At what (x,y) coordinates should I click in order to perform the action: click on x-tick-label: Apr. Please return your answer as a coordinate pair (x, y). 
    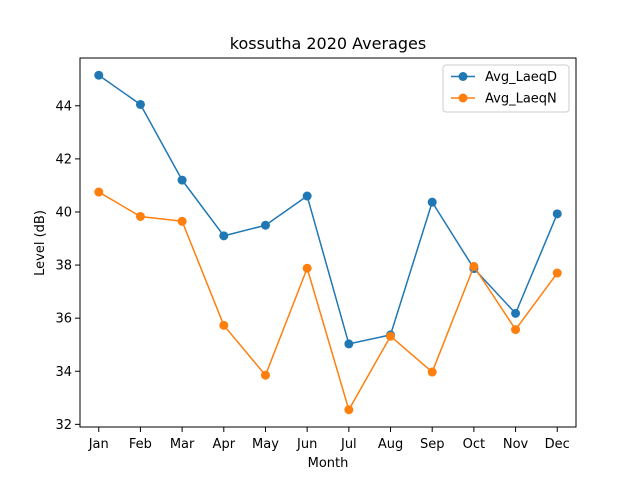
    Looking at the image, I should click on (224, 444).